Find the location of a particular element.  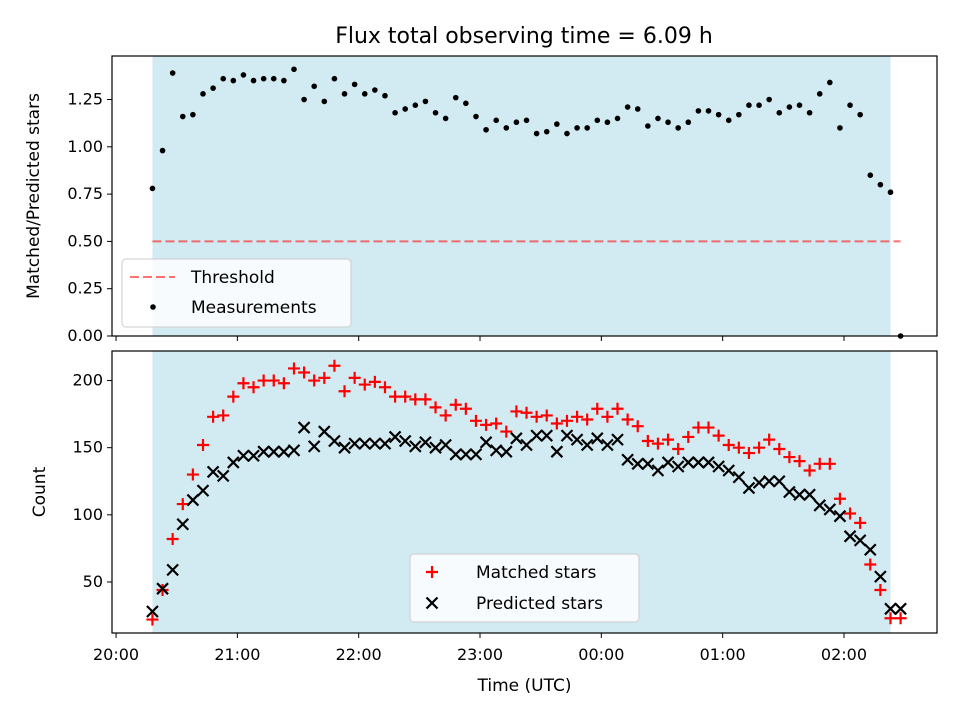

legend-predicted-swatch is located at coordinates (432, 603).